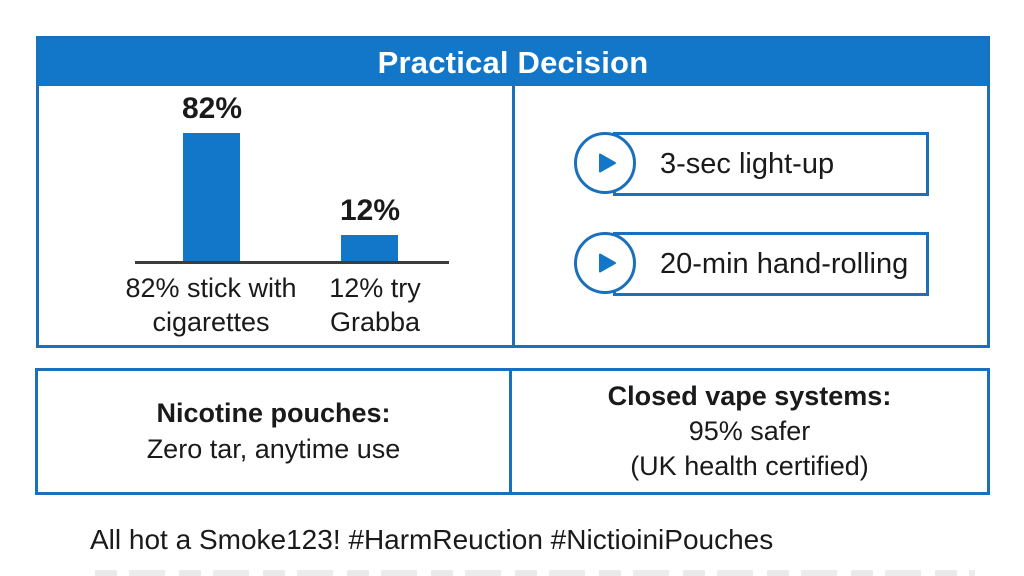 The height and width of the screenshot is (576, 1024). Describe the element at coordinates (292, 262) in the screenshot. I see `x-axis-line` at that location.